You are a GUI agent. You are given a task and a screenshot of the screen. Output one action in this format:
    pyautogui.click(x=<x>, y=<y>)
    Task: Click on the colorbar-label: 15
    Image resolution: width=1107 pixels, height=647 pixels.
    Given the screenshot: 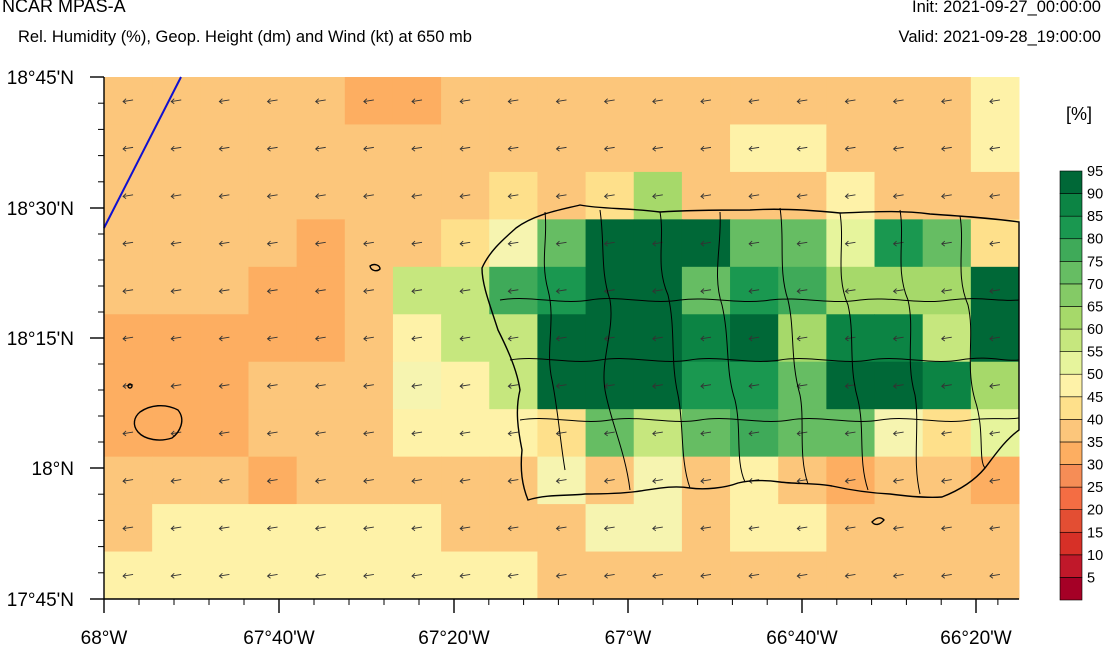 What is the action you would take?
    pyautogui.click(x=1095, y=533)
    